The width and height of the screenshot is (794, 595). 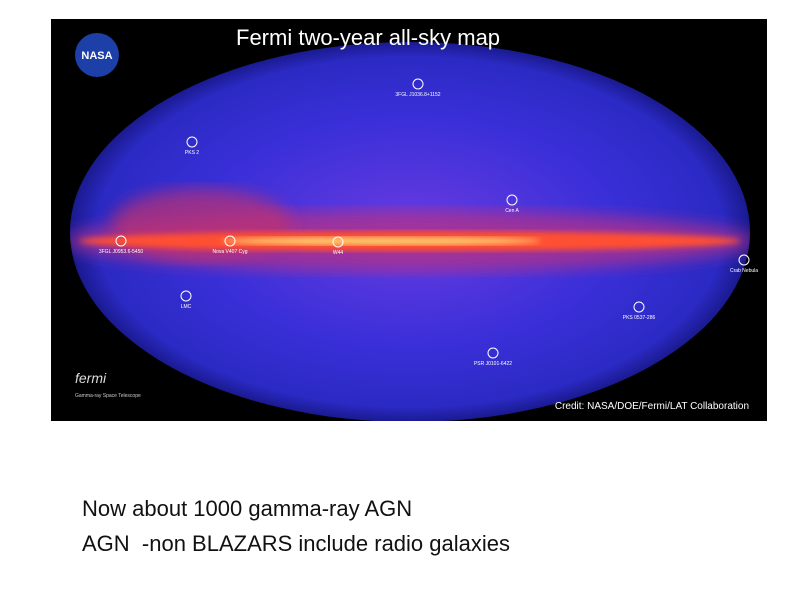 I want to click on body-line: Now about 1000 gamma-ray AGN, so click(x=247, y=508).